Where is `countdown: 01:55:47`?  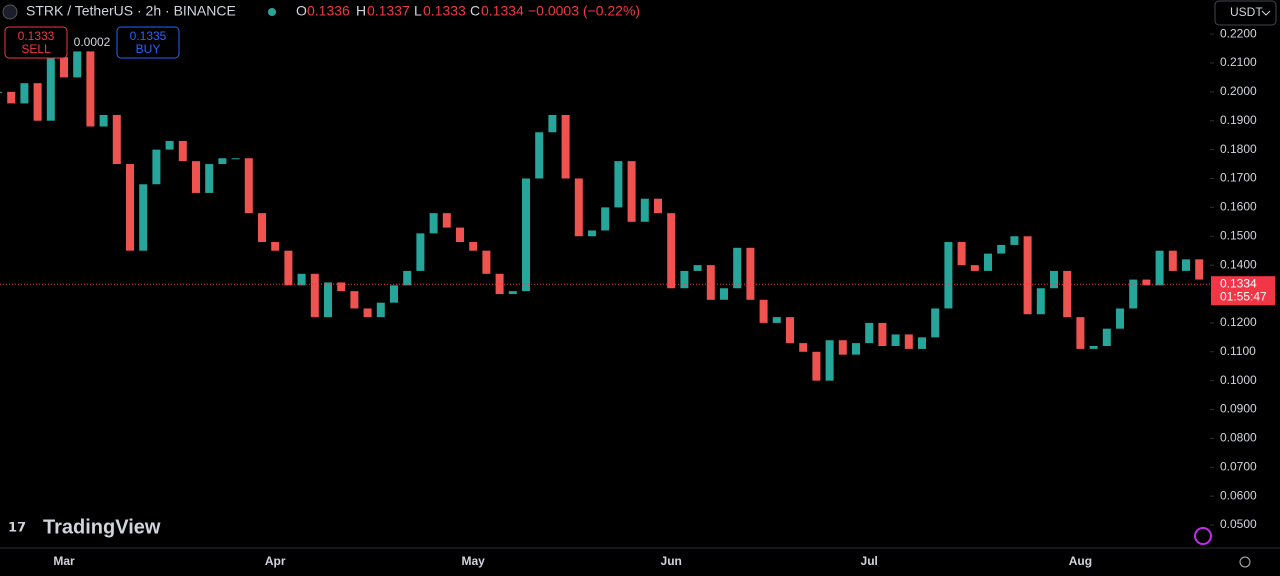 countdown: 01:55:47 is located at coordinates (1243, 296).